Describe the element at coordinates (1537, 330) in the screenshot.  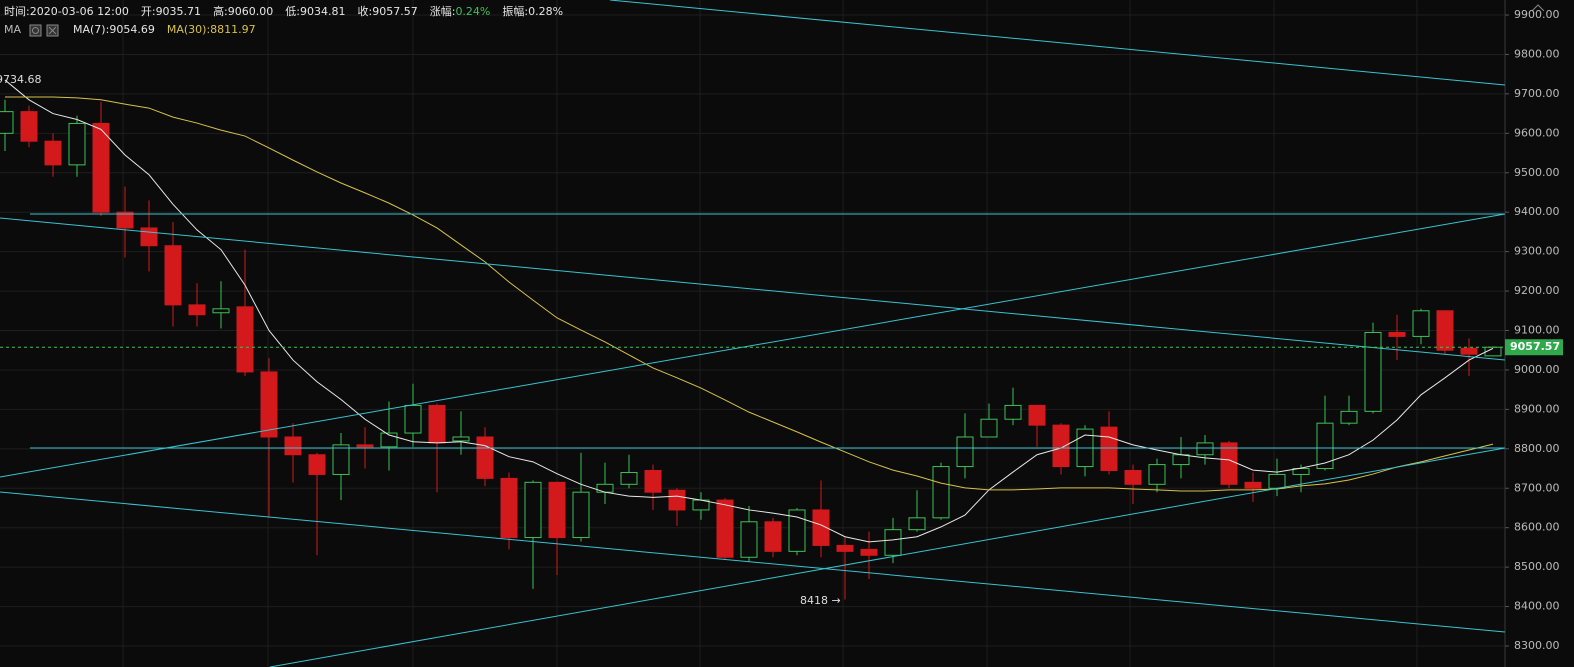
I see `y-tick-label: 9100.00` at that location.